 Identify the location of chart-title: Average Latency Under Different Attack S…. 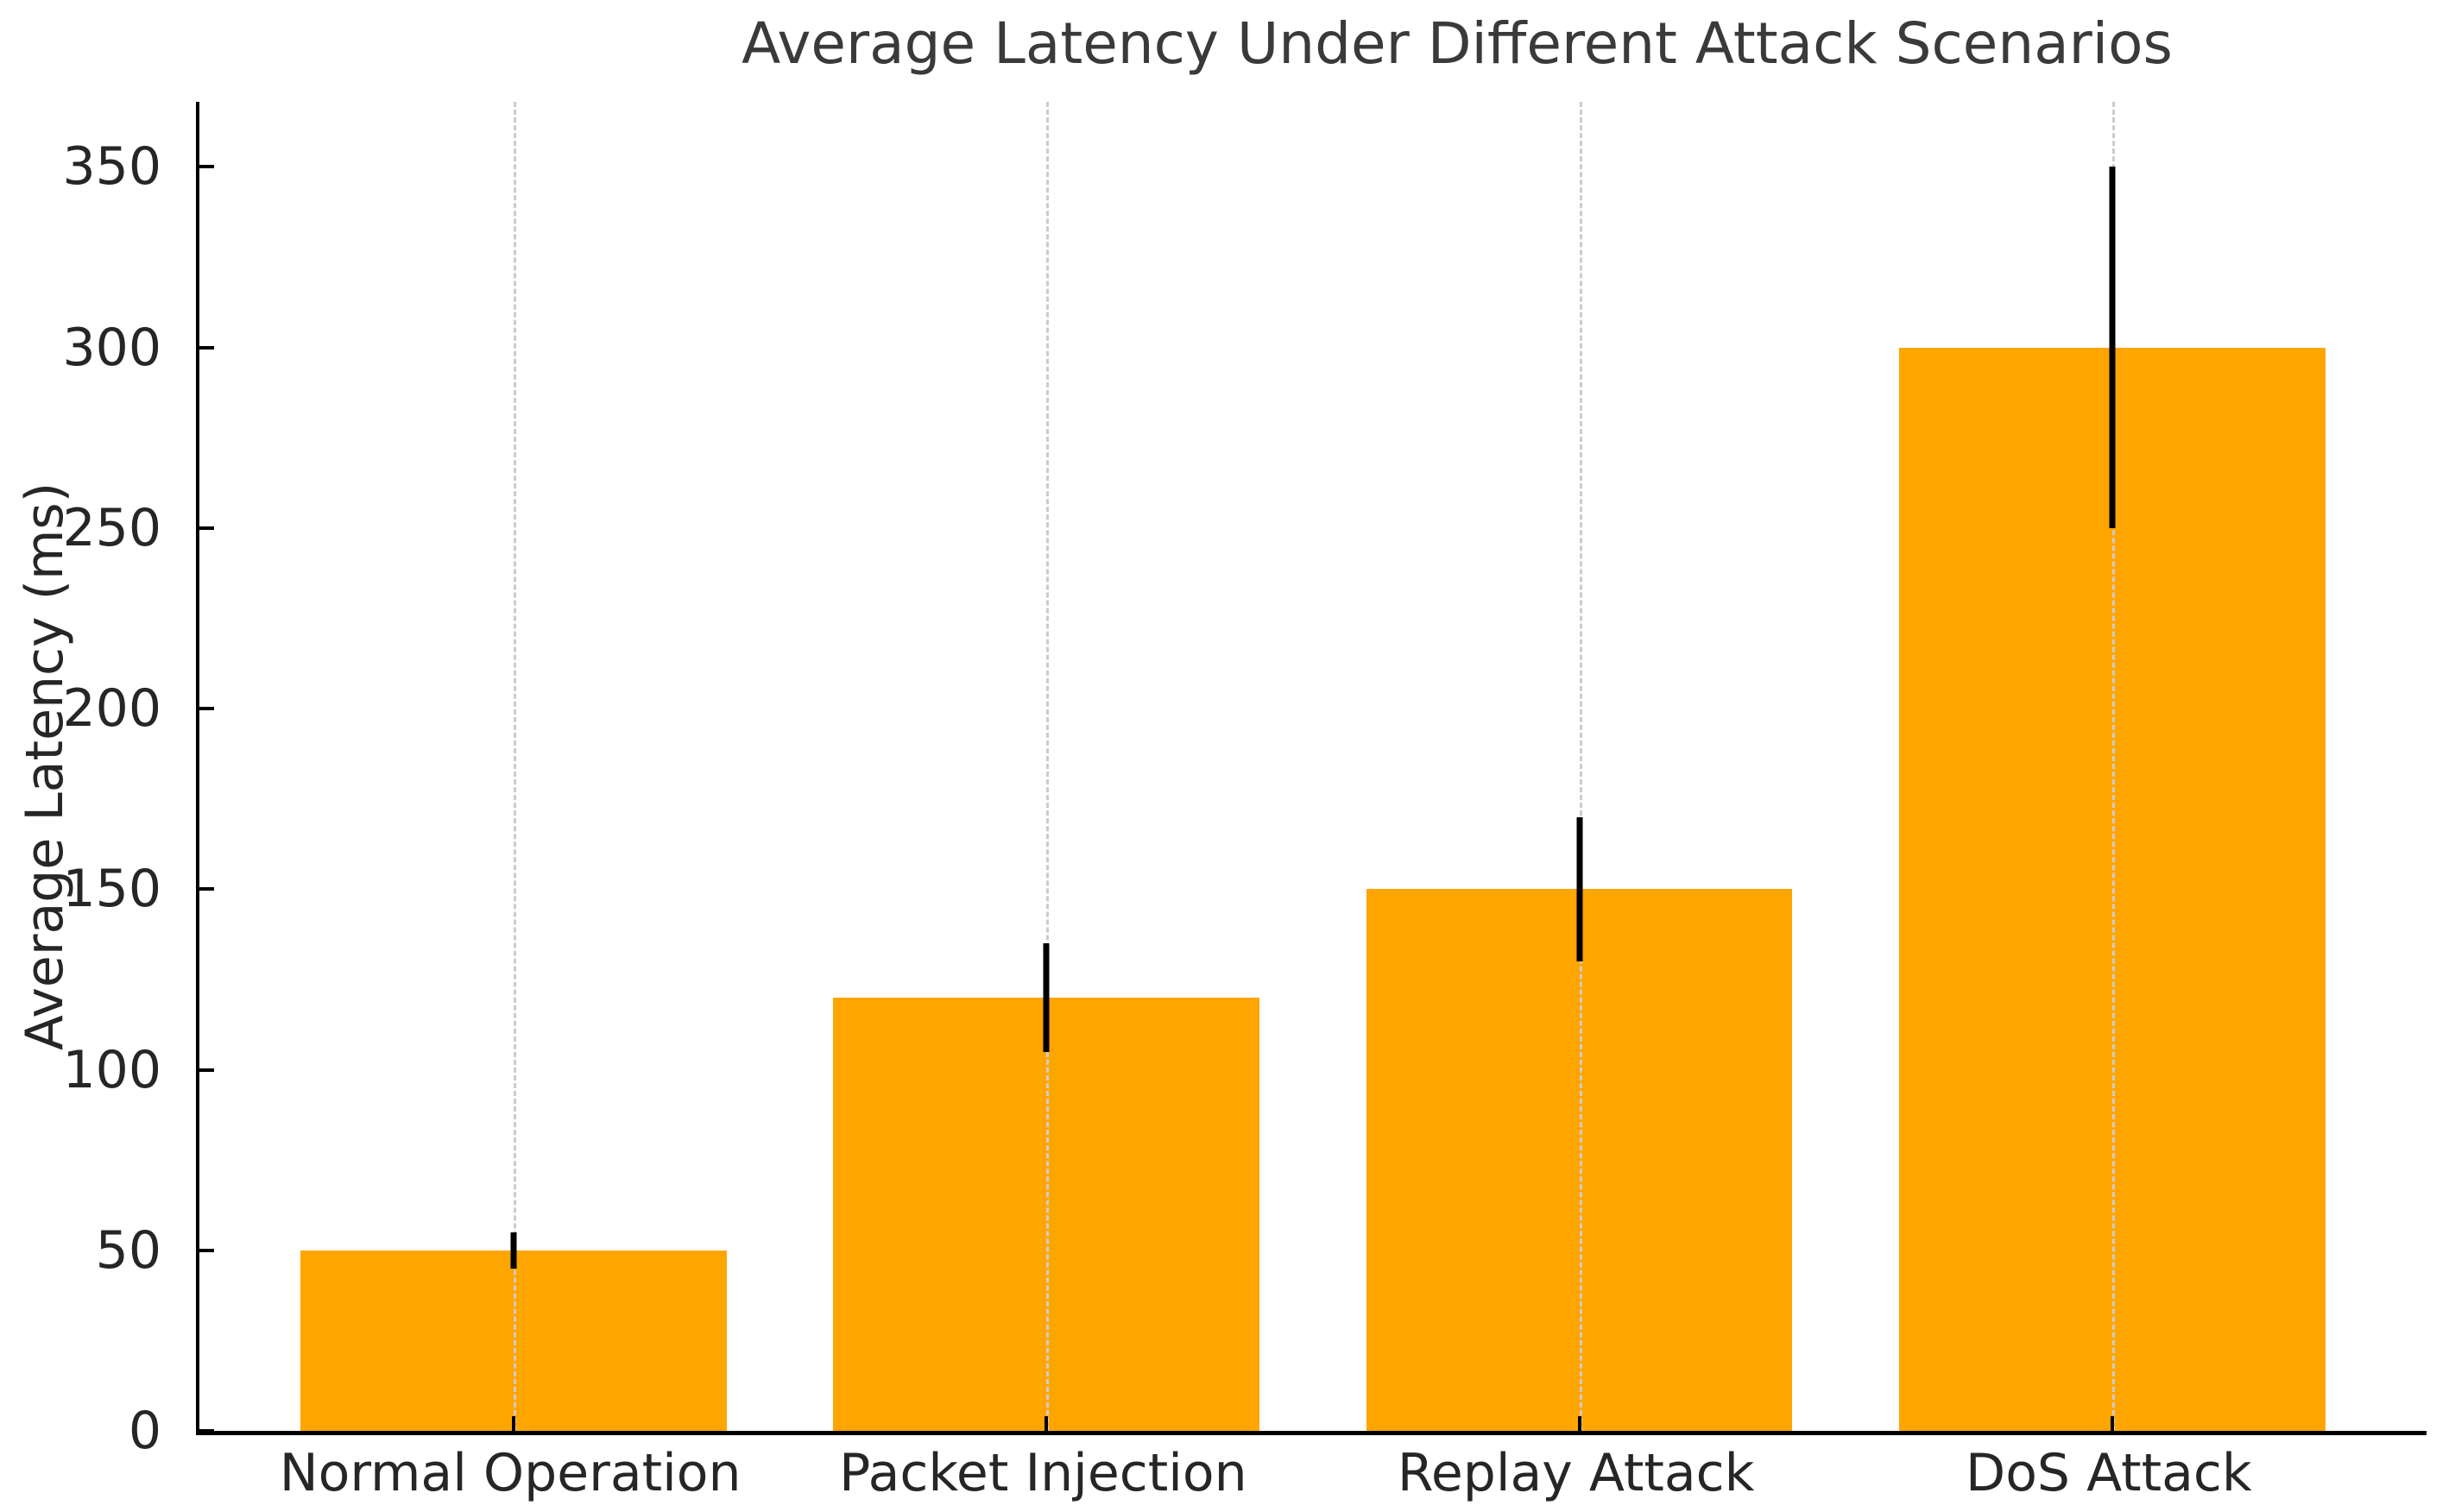
(1457, 44).